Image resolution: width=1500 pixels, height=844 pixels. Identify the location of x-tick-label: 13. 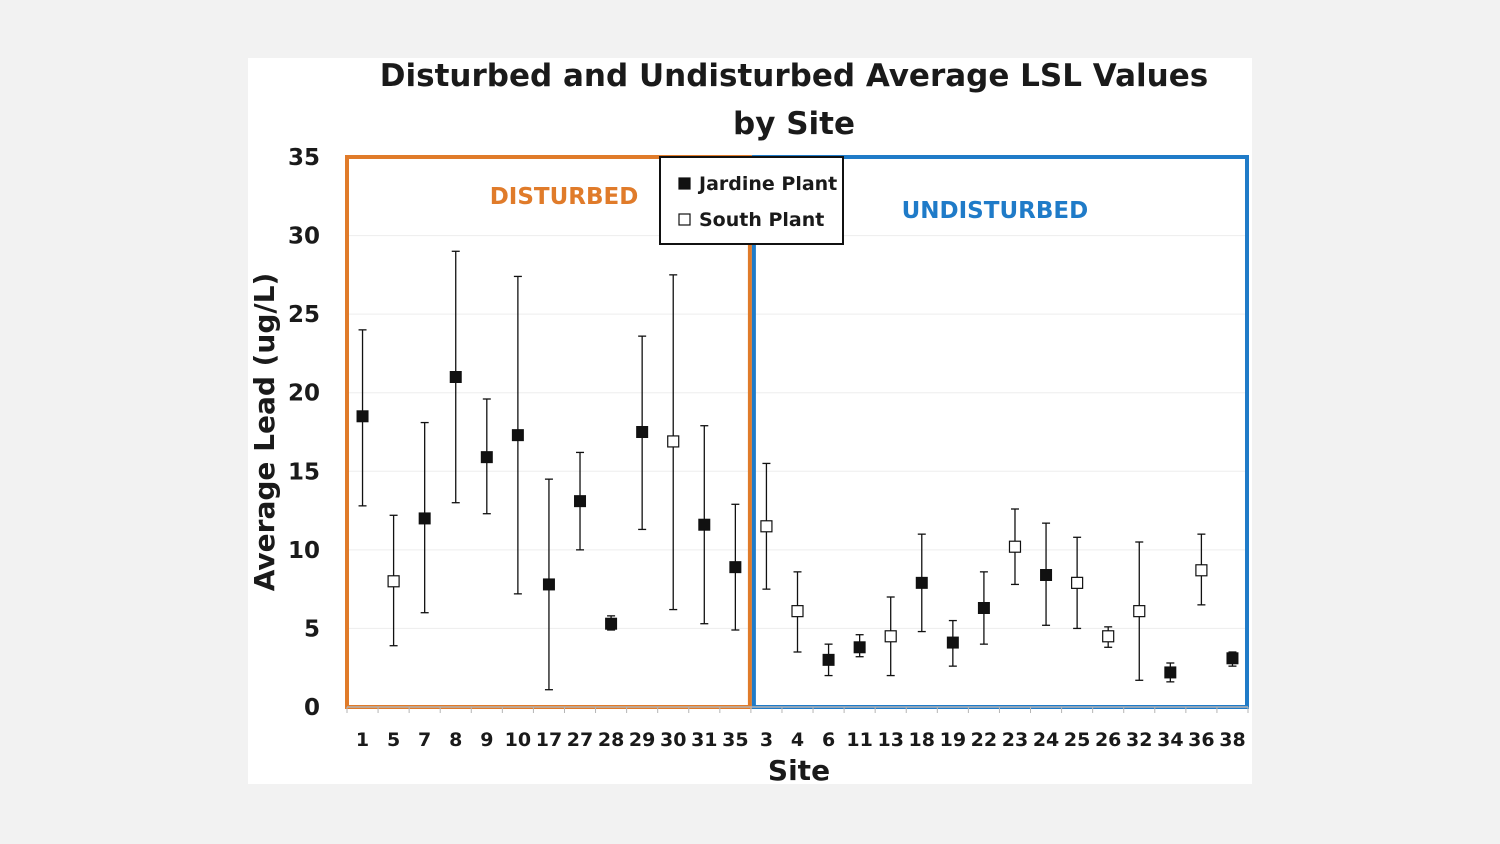
(890, 740).